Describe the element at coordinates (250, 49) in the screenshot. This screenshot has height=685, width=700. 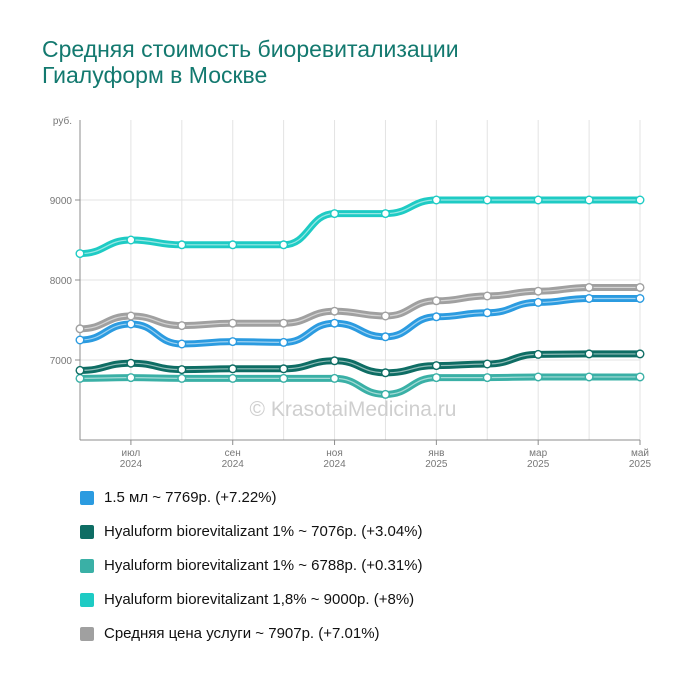
I see `chart-title-line-1: Средняя стоимость биоревитализации` at that location.